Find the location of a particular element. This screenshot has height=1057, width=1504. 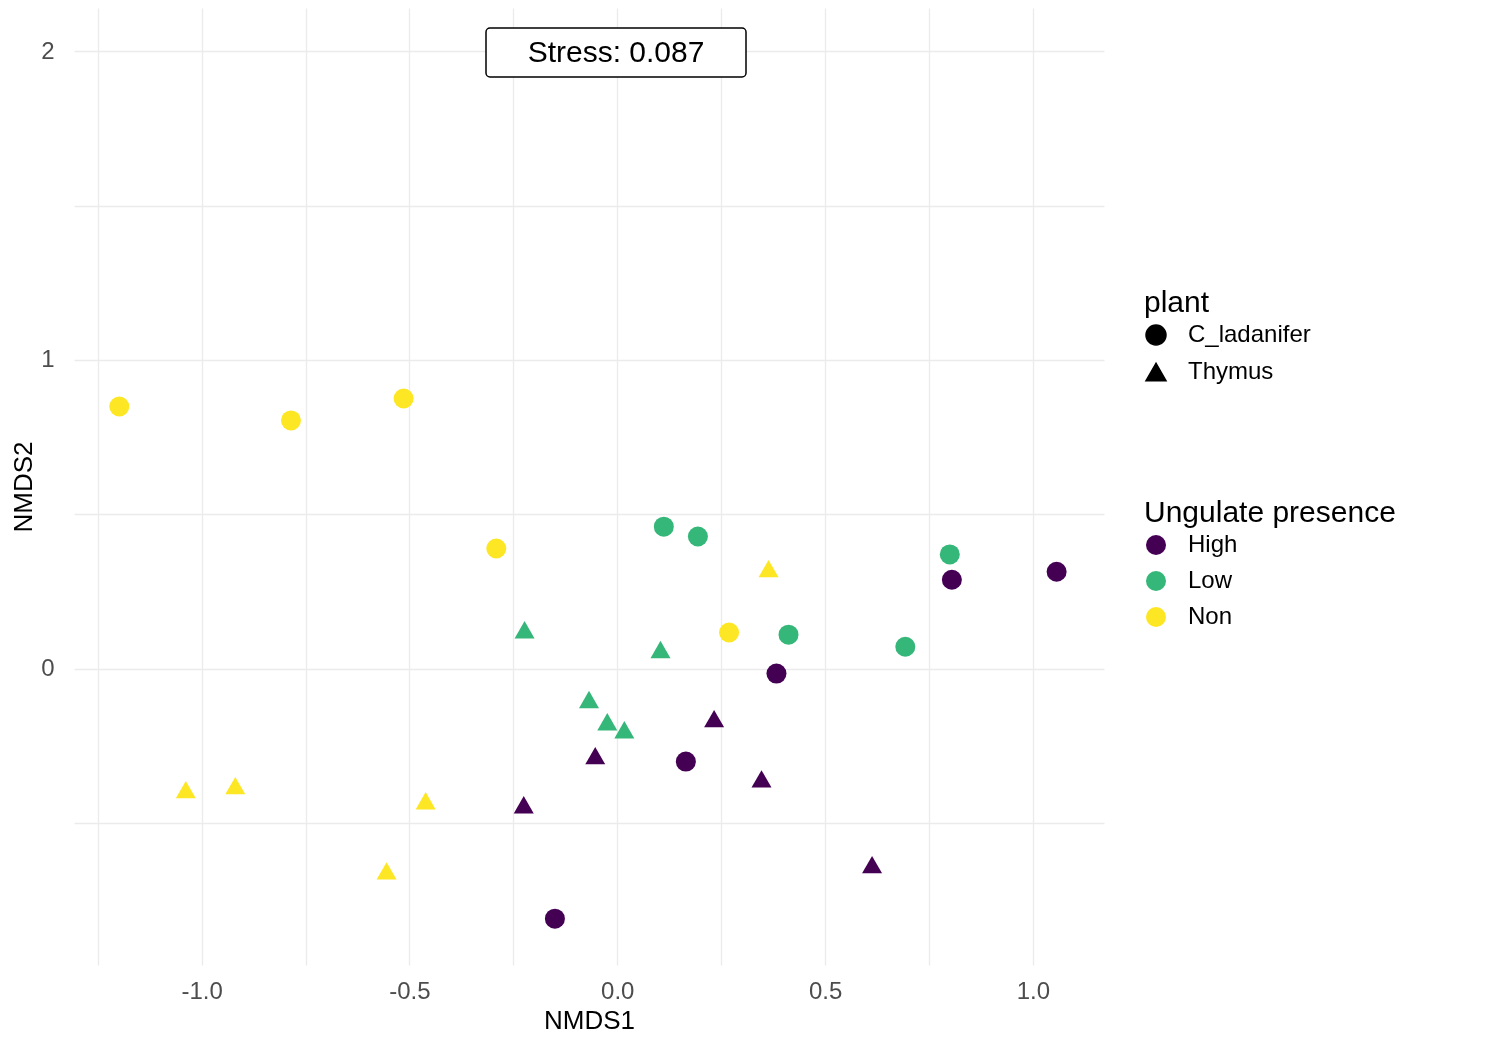

y-tick-label: 2 is located at coordinates (48, 50).